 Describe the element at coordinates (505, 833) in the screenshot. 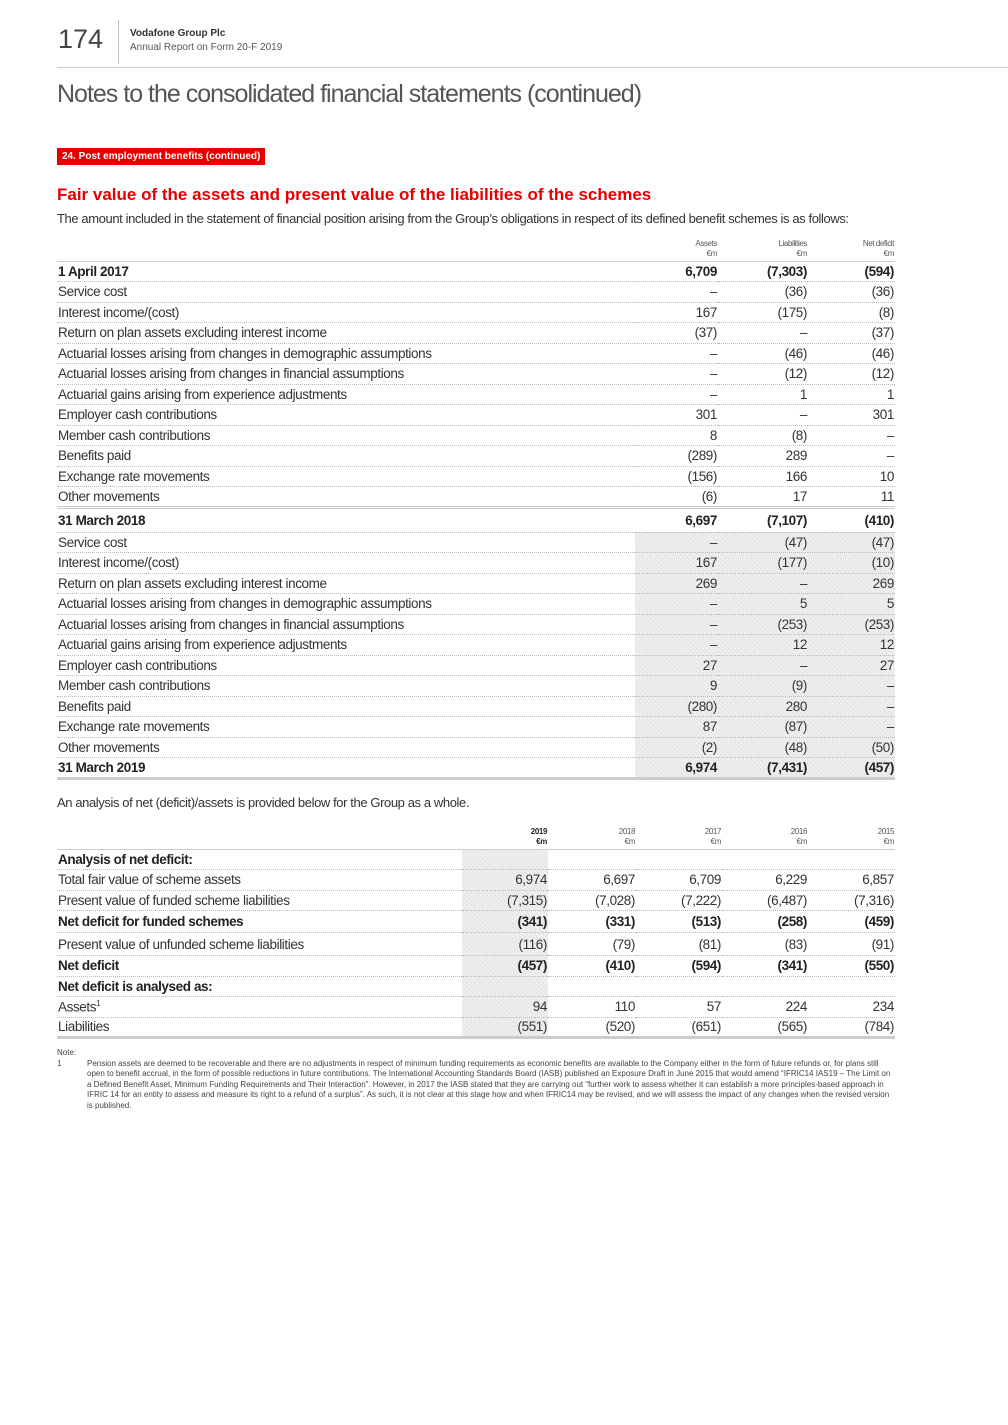

I see `column-header: 2019 €m` at that location.